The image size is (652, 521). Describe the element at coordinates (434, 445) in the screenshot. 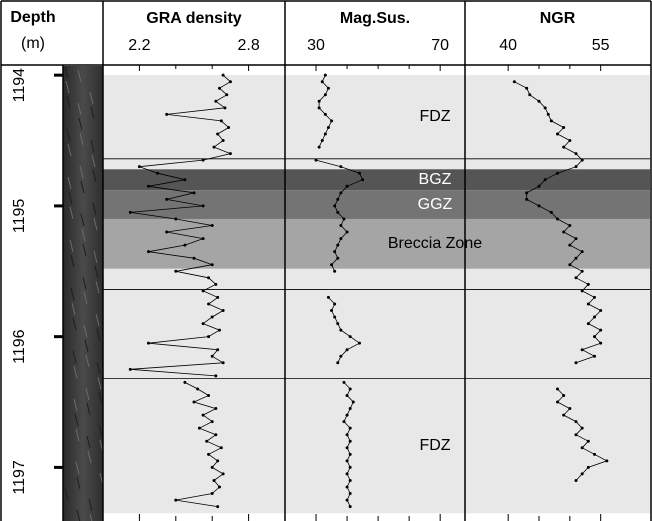

I see `zone-label: FDZ` at that location.